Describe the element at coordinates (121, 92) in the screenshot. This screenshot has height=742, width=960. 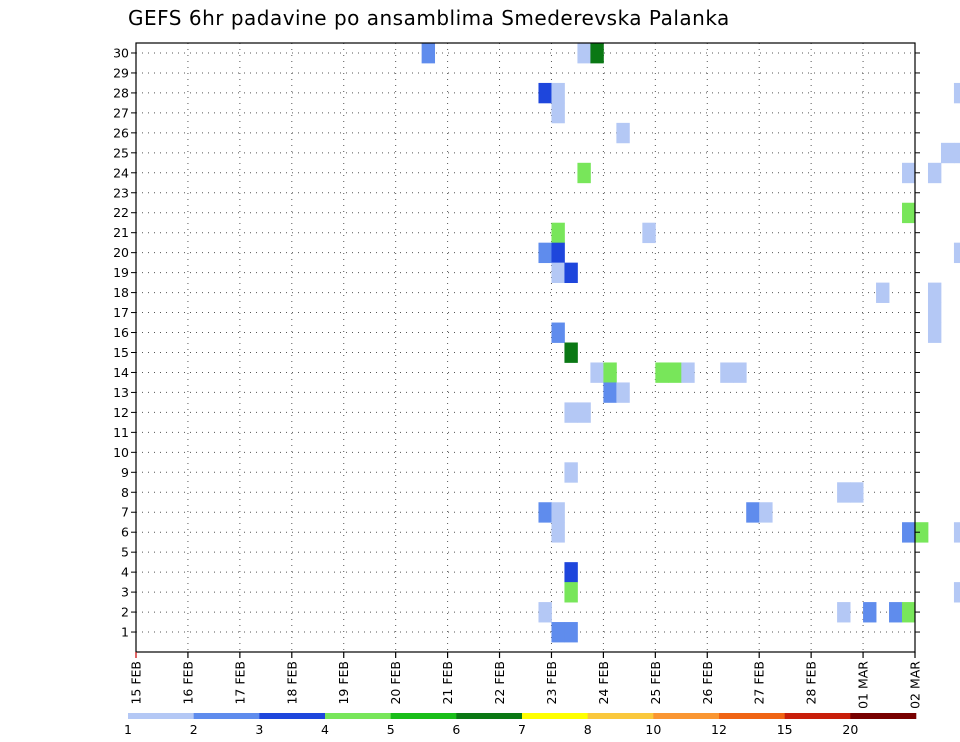
I see `y-tick-label: 28` at that location.